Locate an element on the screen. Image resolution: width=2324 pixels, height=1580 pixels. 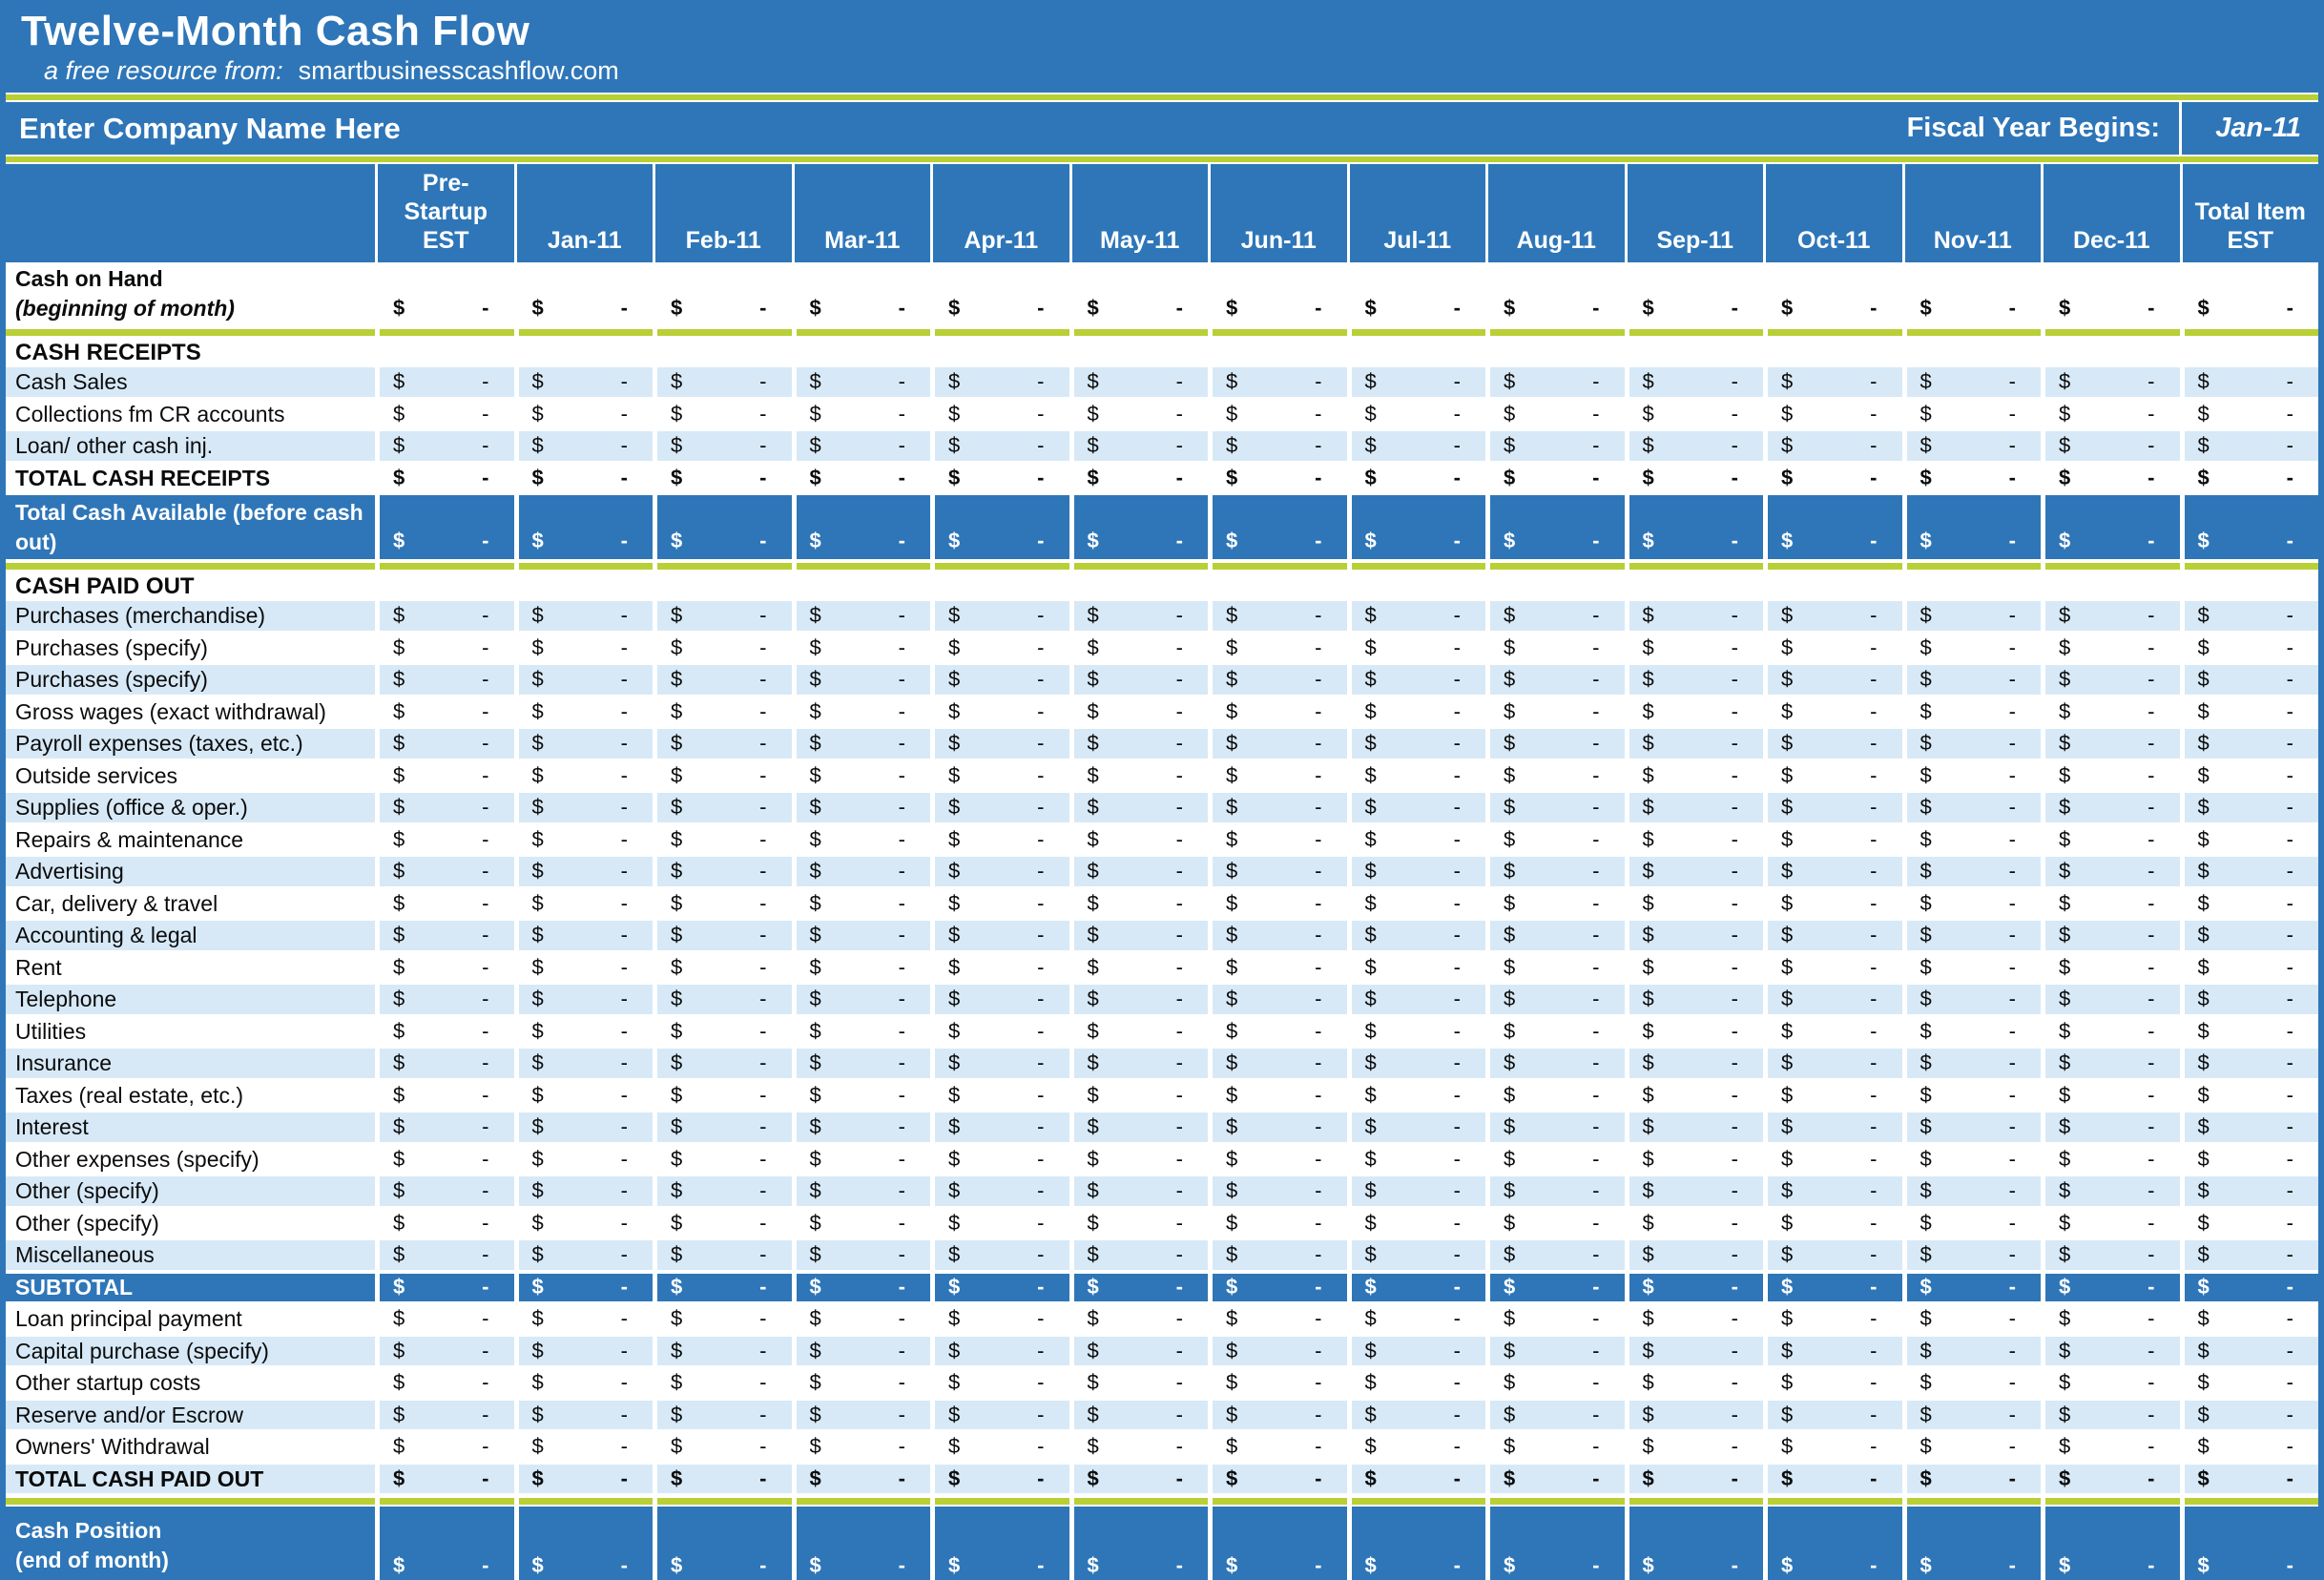
row-label-cell: Loan principal payment is located at coordinates (128, 1319).